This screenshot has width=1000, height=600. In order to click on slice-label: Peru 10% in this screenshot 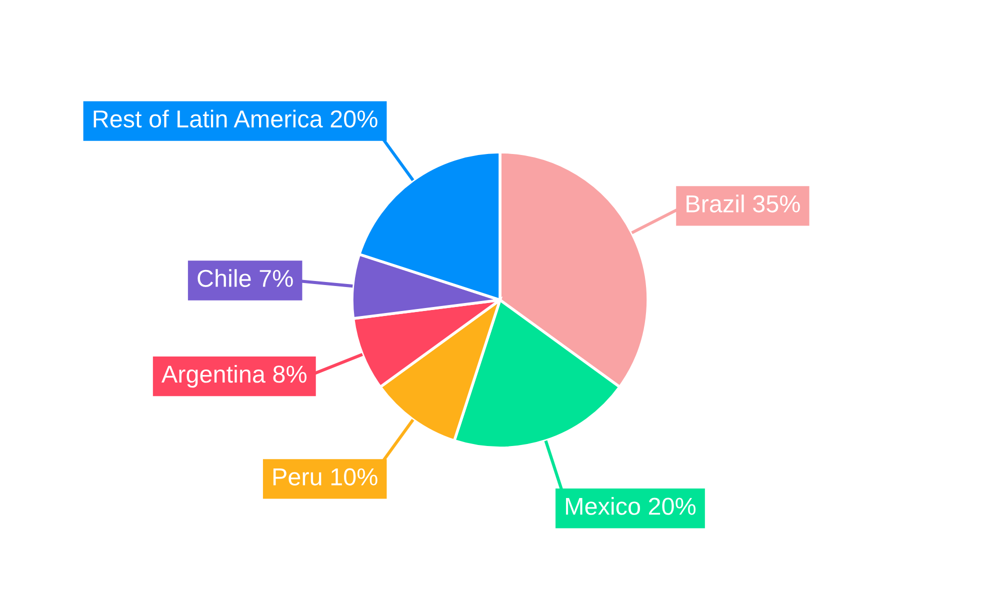, I will do `click(325, 477)`.